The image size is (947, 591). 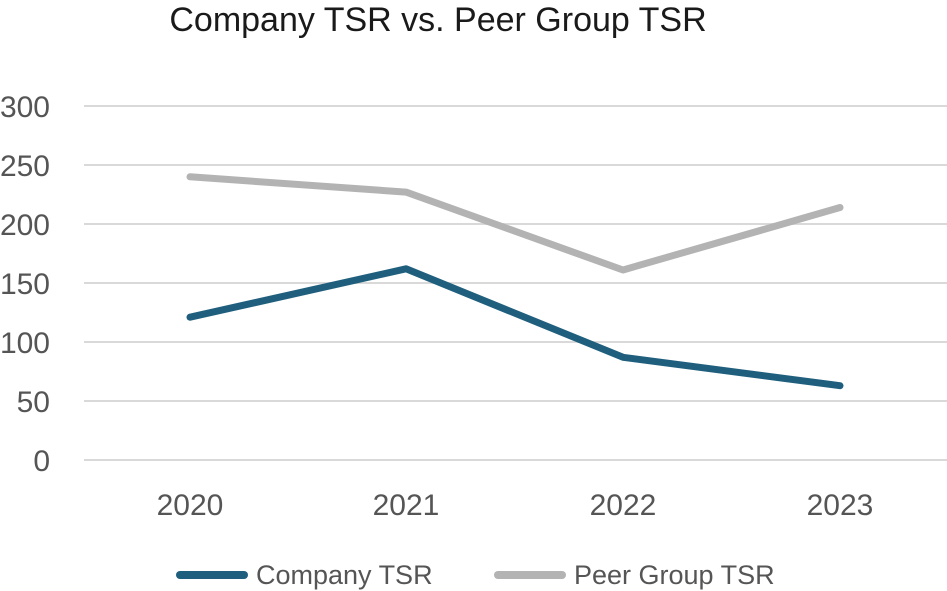 What do you see at coordinates (41, 461) in the screenshot?
I see `y-tick-label: 0` at bounding box center [41, 461].